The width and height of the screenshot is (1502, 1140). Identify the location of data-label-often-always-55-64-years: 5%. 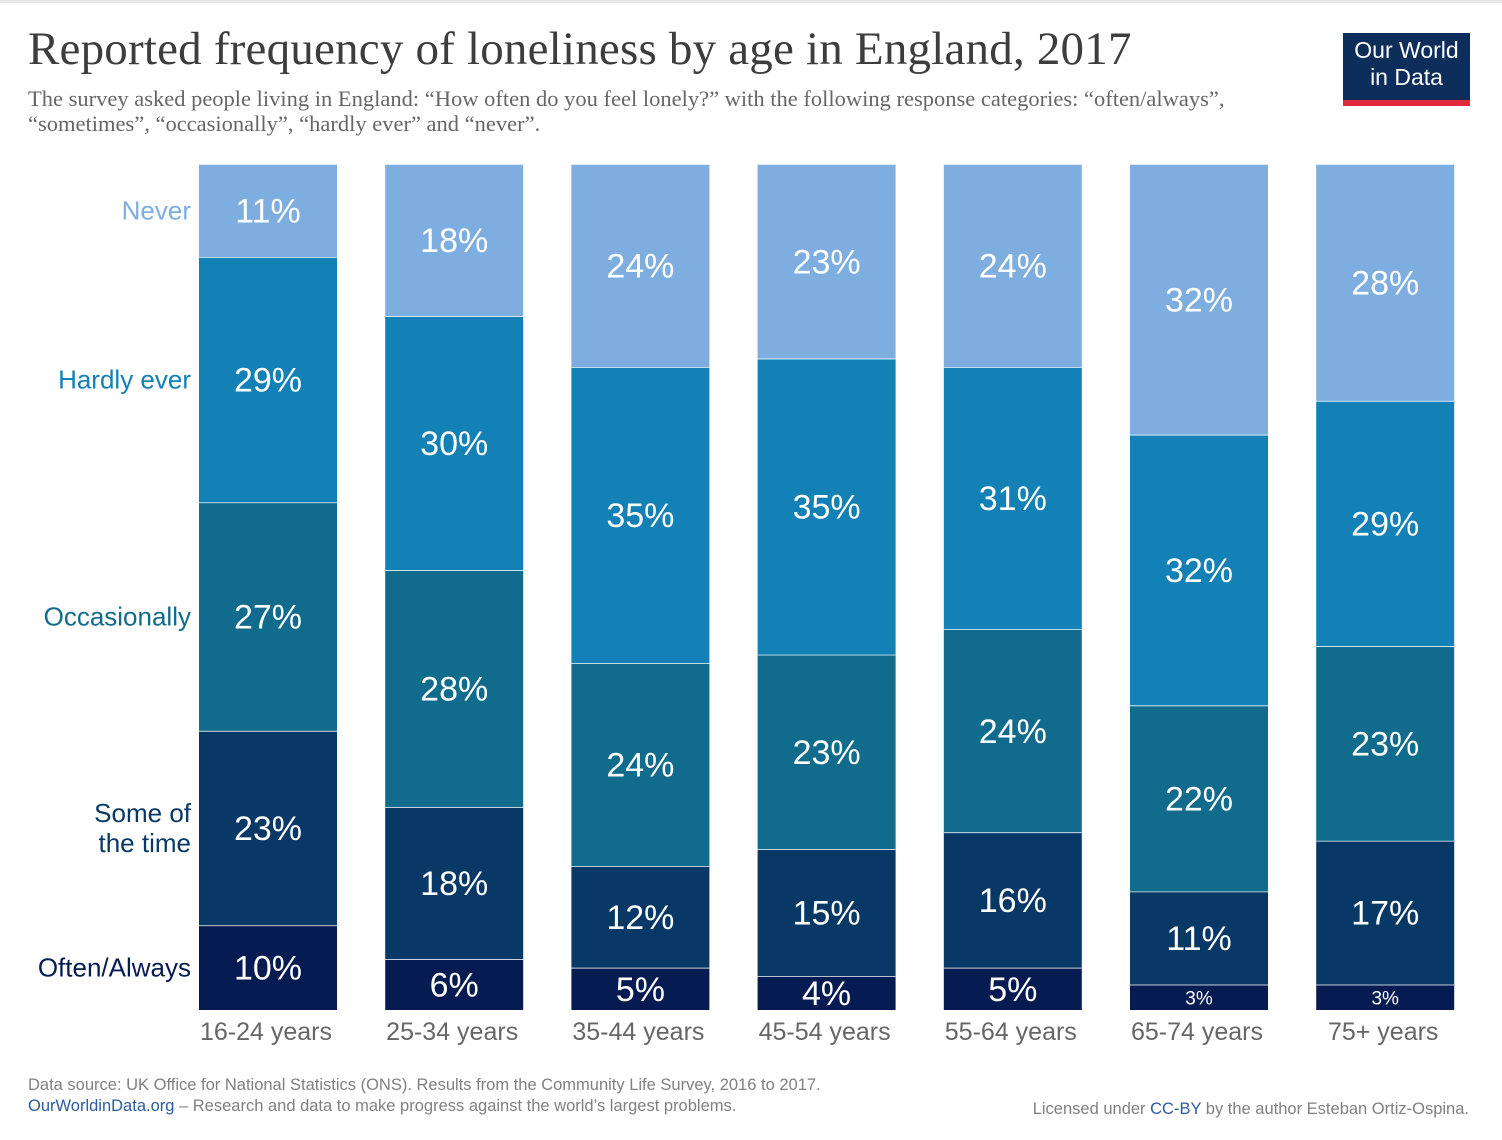
(1012, 990).